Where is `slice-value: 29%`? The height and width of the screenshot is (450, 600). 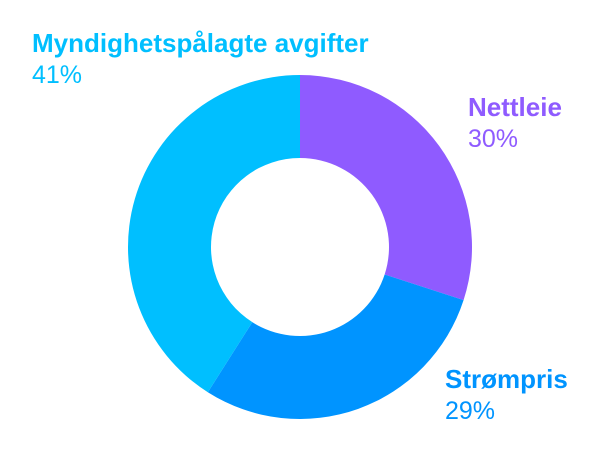 slice-value: 29% is located at coordinates (470, 410).